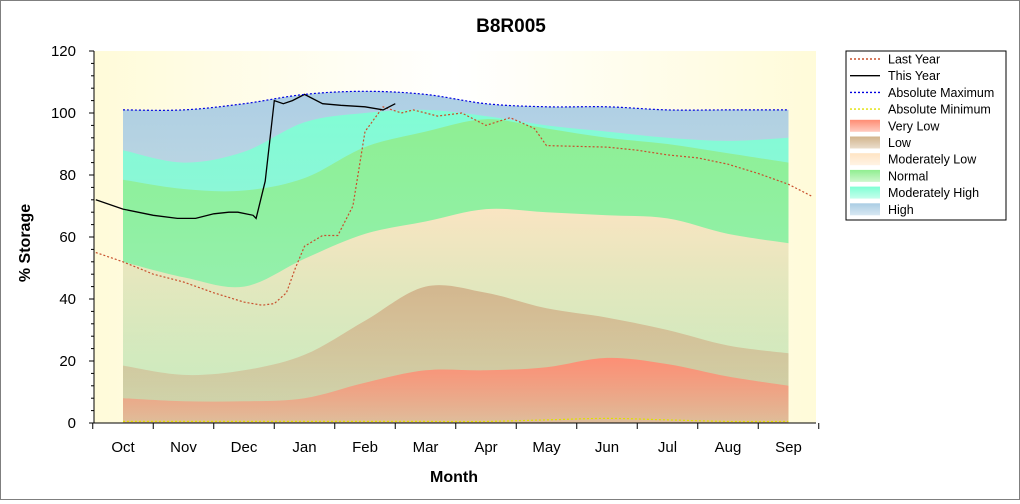  I want to click on legend-item-moderately-low: Moderately Low, so click(913, 160).